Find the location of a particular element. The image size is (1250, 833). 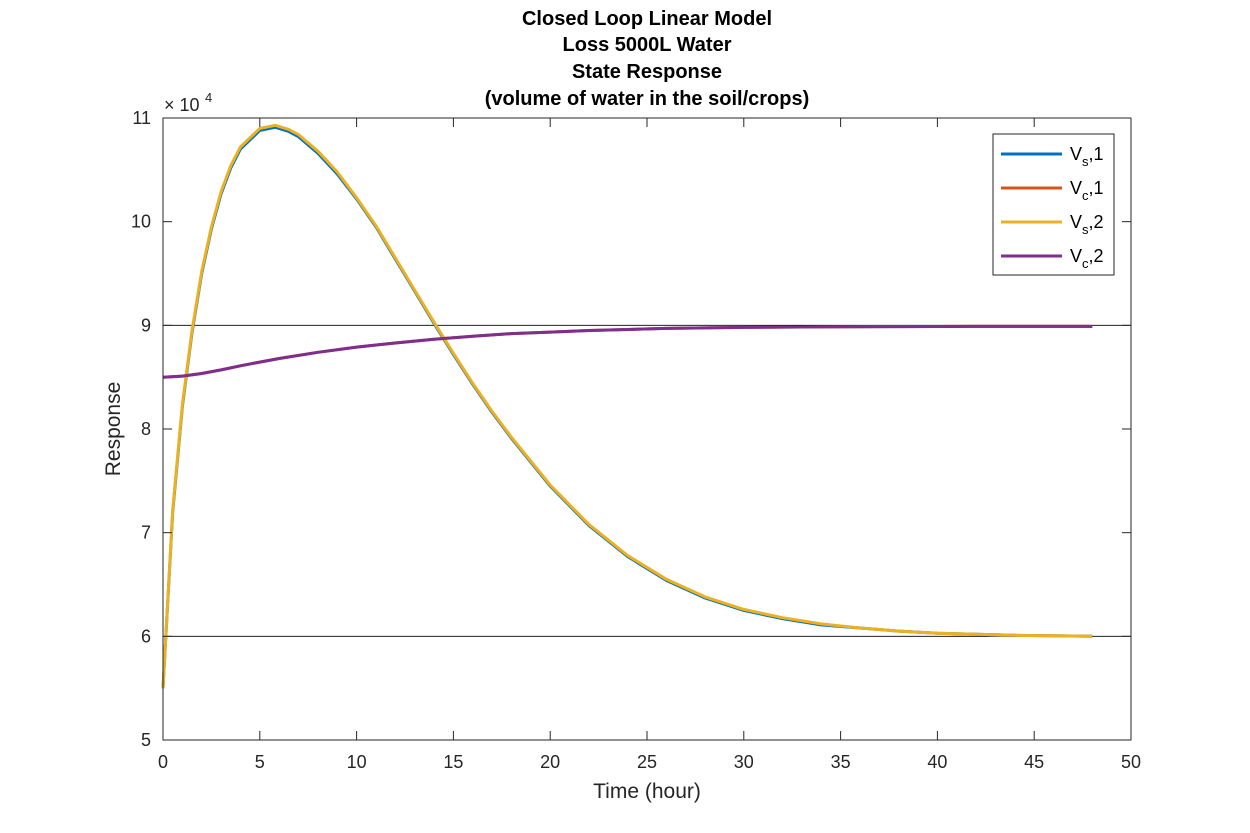

y-tick-label: 10 is located at coordinates (141, 222).